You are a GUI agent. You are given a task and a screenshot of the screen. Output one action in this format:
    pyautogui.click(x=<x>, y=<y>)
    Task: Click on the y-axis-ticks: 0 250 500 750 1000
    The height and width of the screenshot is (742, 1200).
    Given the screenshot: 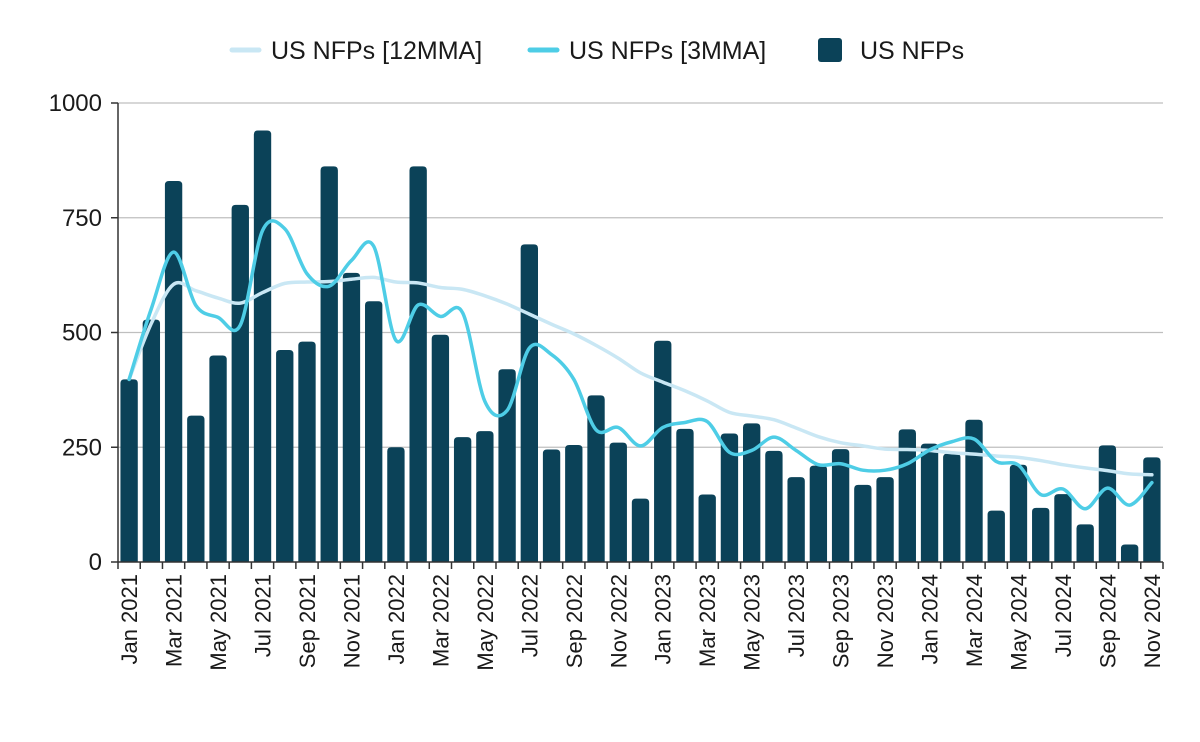 What is the action you would take?
    pyautogui.click(x=75, y=333)
    